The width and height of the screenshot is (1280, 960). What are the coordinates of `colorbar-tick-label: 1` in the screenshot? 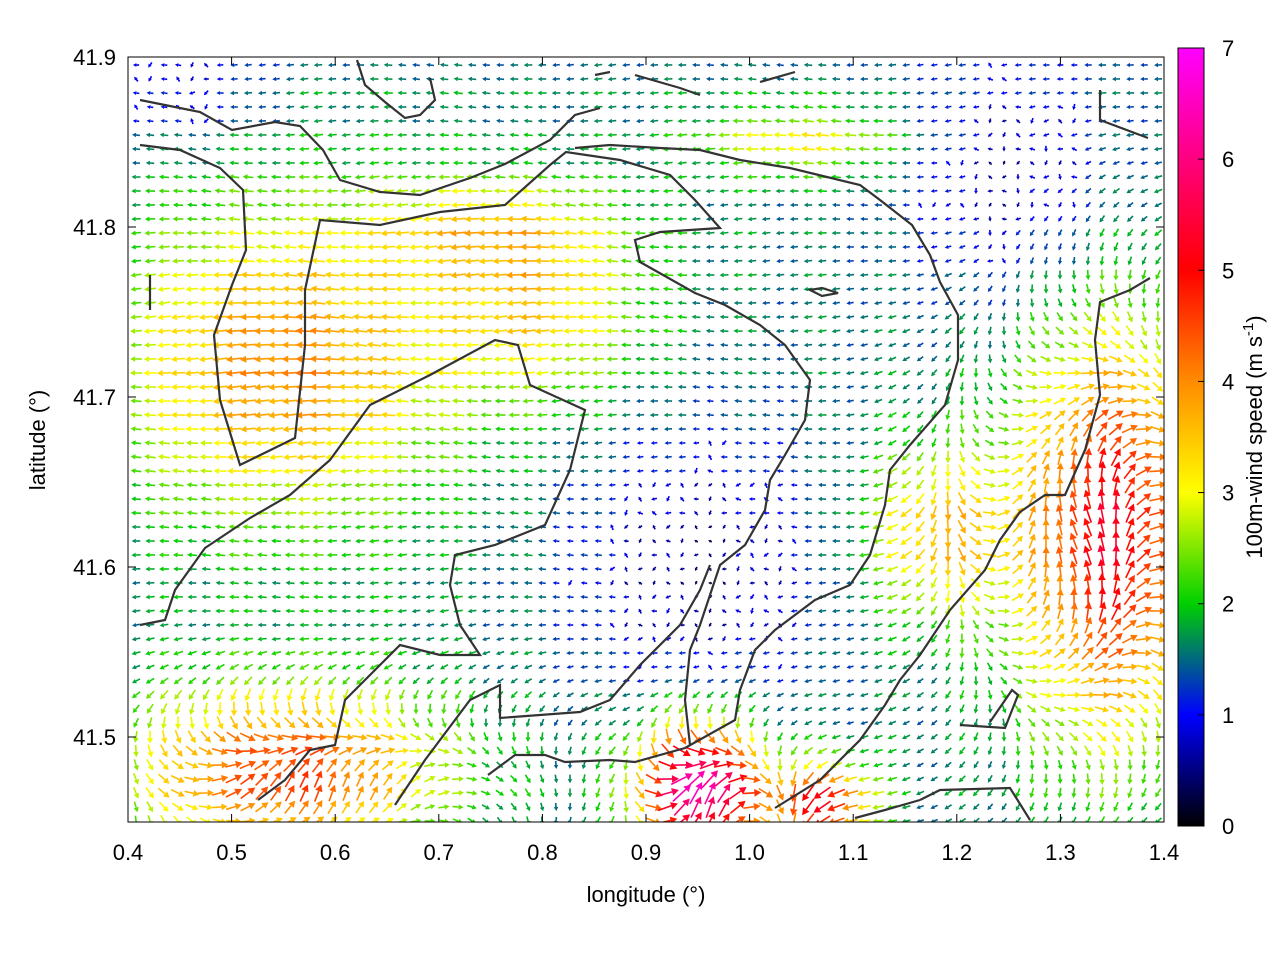 It's located at (1228, 715).